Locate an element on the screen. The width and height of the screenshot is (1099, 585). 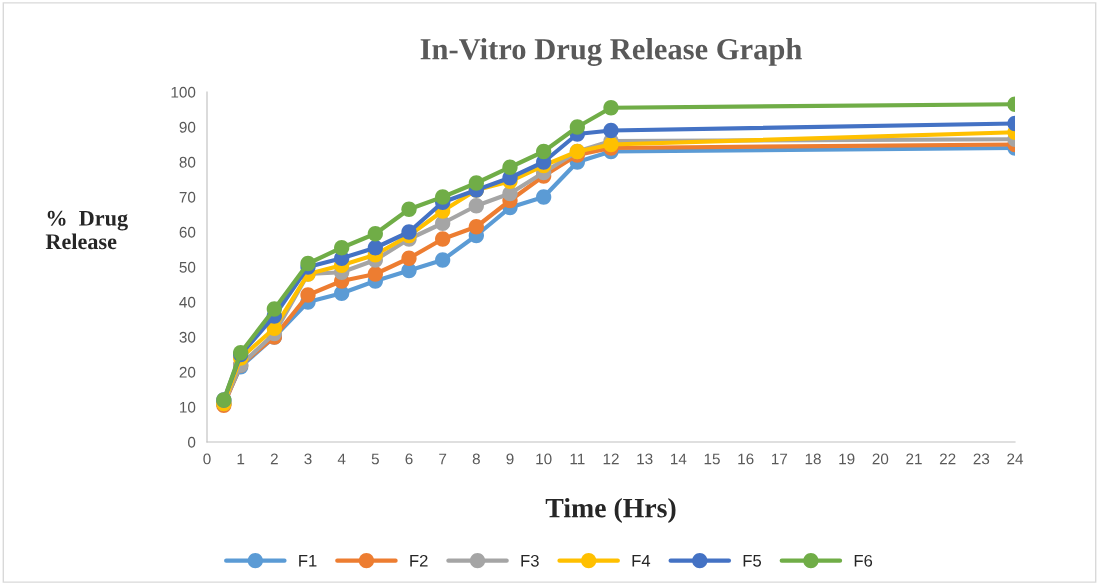
x-tick-label: 8 is located at coordinates (476, 459).